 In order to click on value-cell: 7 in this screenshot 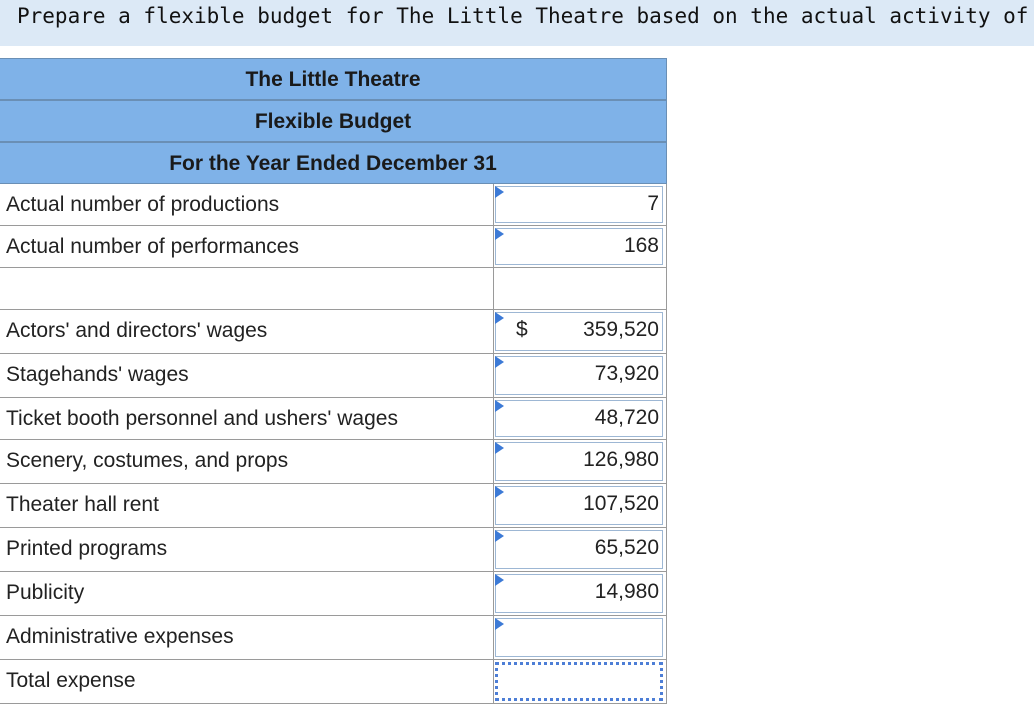, I will do `click(580, 204)`.